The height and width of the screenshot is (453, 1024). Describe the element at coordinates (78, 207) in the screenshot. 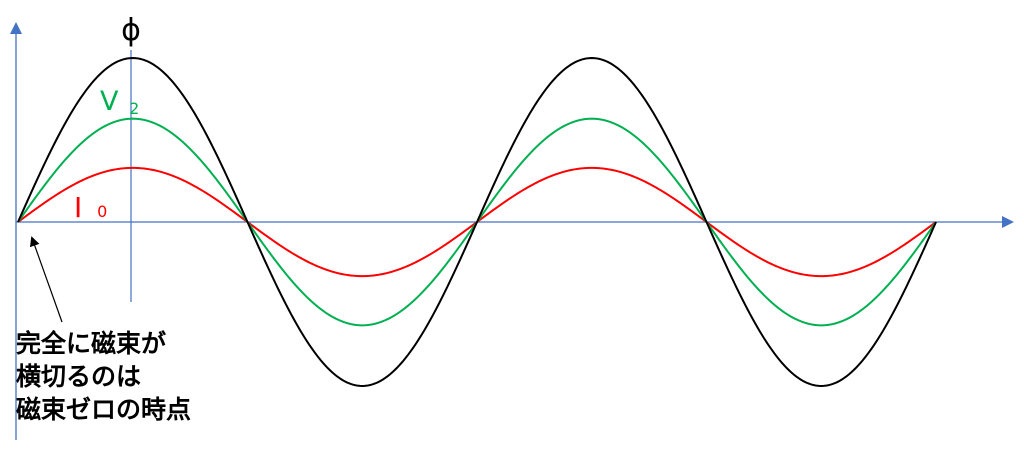

I see `i0-label-main: I` at that location.